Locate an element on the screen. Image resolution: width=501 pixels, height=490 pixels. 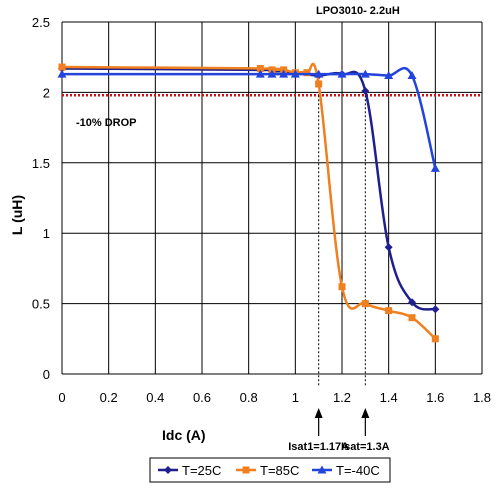
x-tick-label-2: 0.4 is located at coordinates (155, 397).